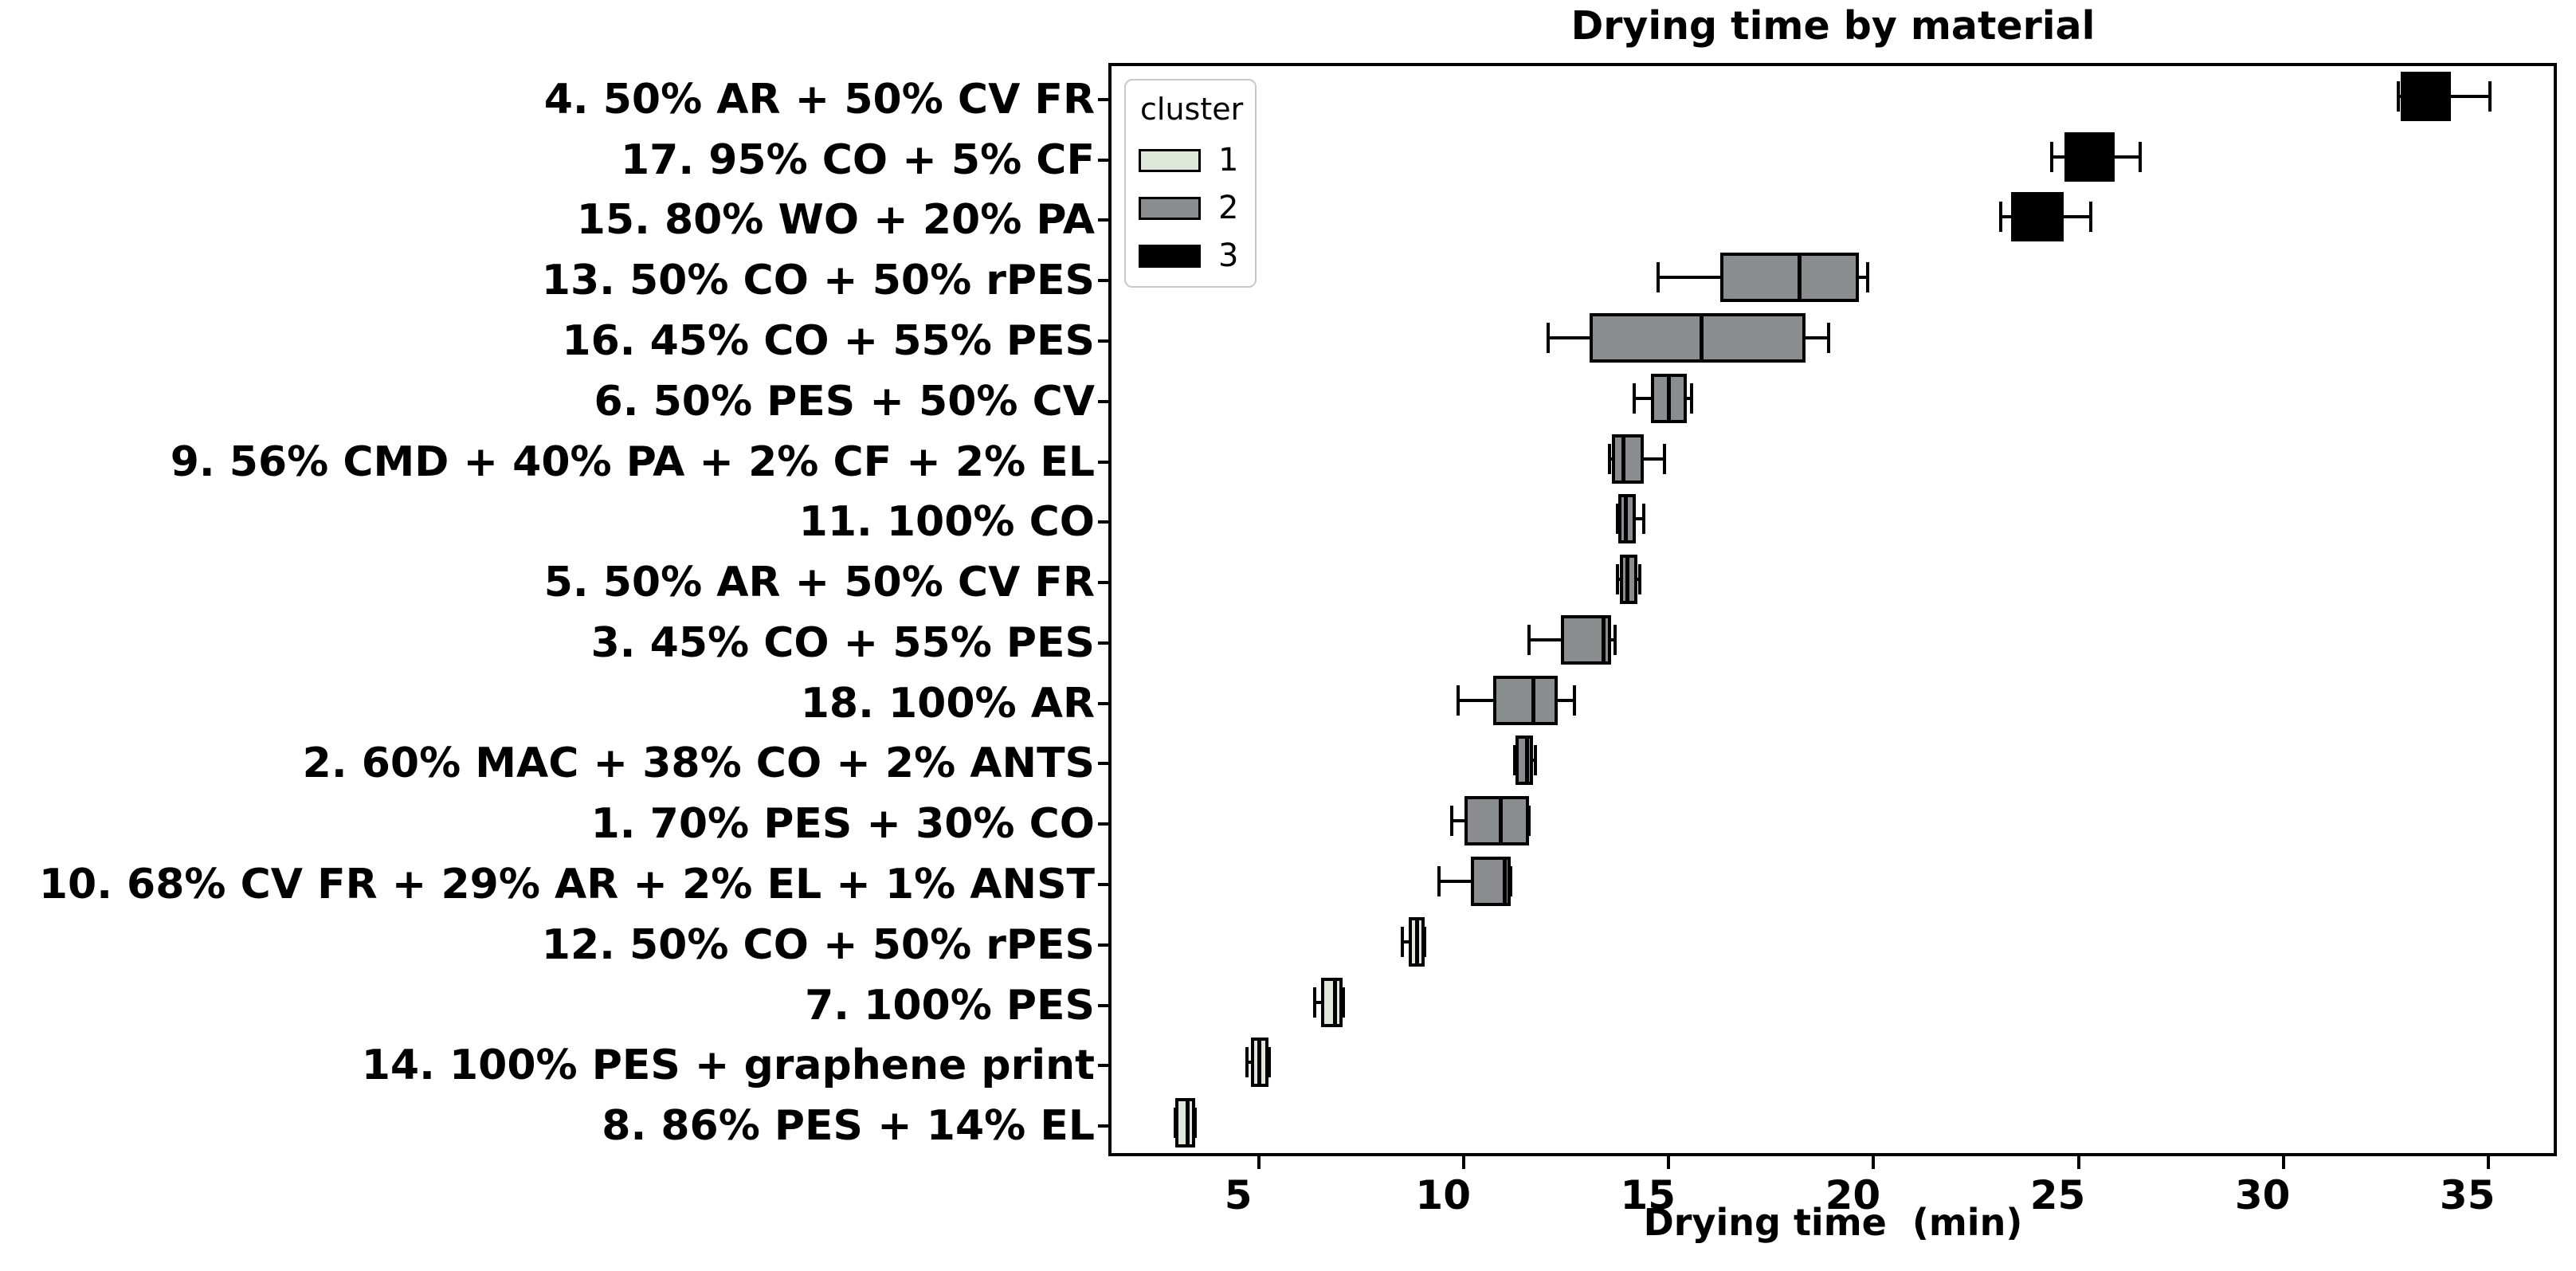 The width and height of the screenshot is (2576, 1271). I want to click on y-axis-label: 14. 100% PES + graphene print, so click(728, 1066).